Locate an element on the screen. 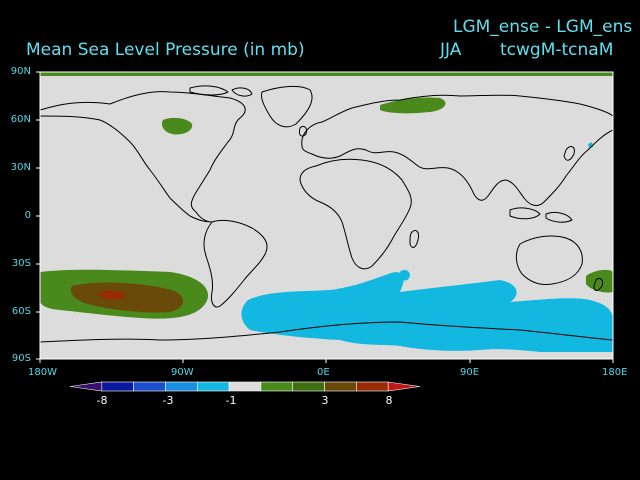  season-label: JJA is located at coordinates (451, 50).